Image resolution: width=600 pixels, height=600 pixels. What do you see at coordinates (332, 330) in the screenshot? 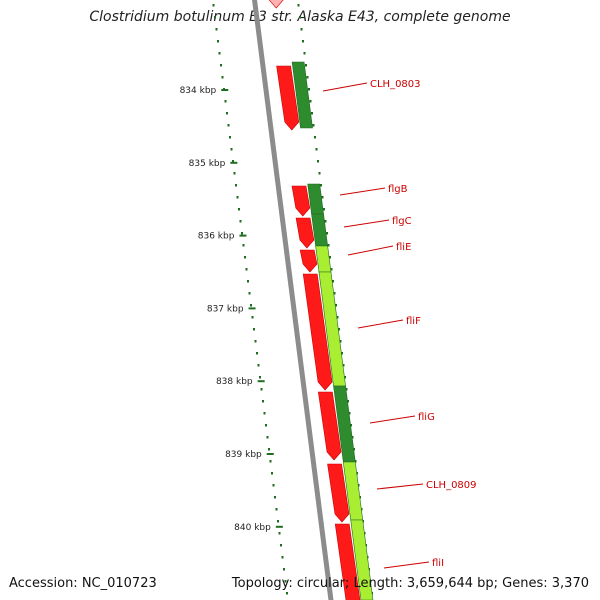
I see `forward-strand-features` at bounding box center [332, 330].